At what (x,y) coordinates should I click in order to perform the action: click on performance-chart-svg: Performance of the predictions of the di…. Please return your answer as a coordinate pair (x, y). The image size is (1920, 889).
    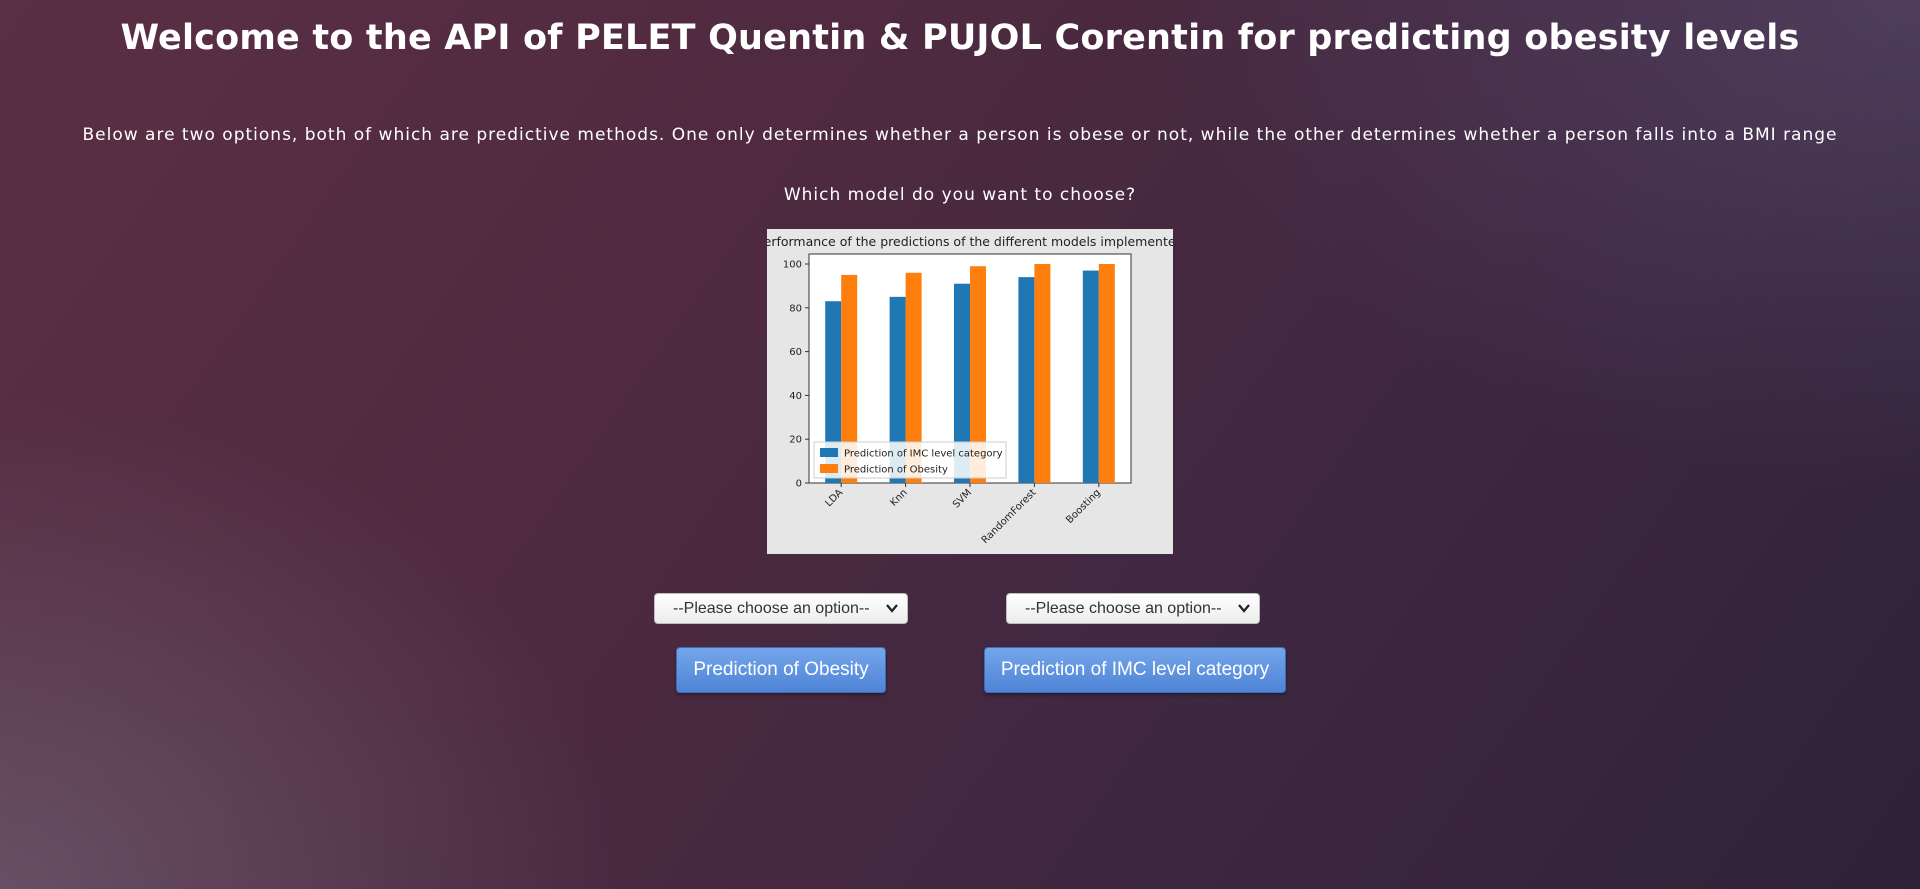
    Looking at the image, I should click on (970, 390).